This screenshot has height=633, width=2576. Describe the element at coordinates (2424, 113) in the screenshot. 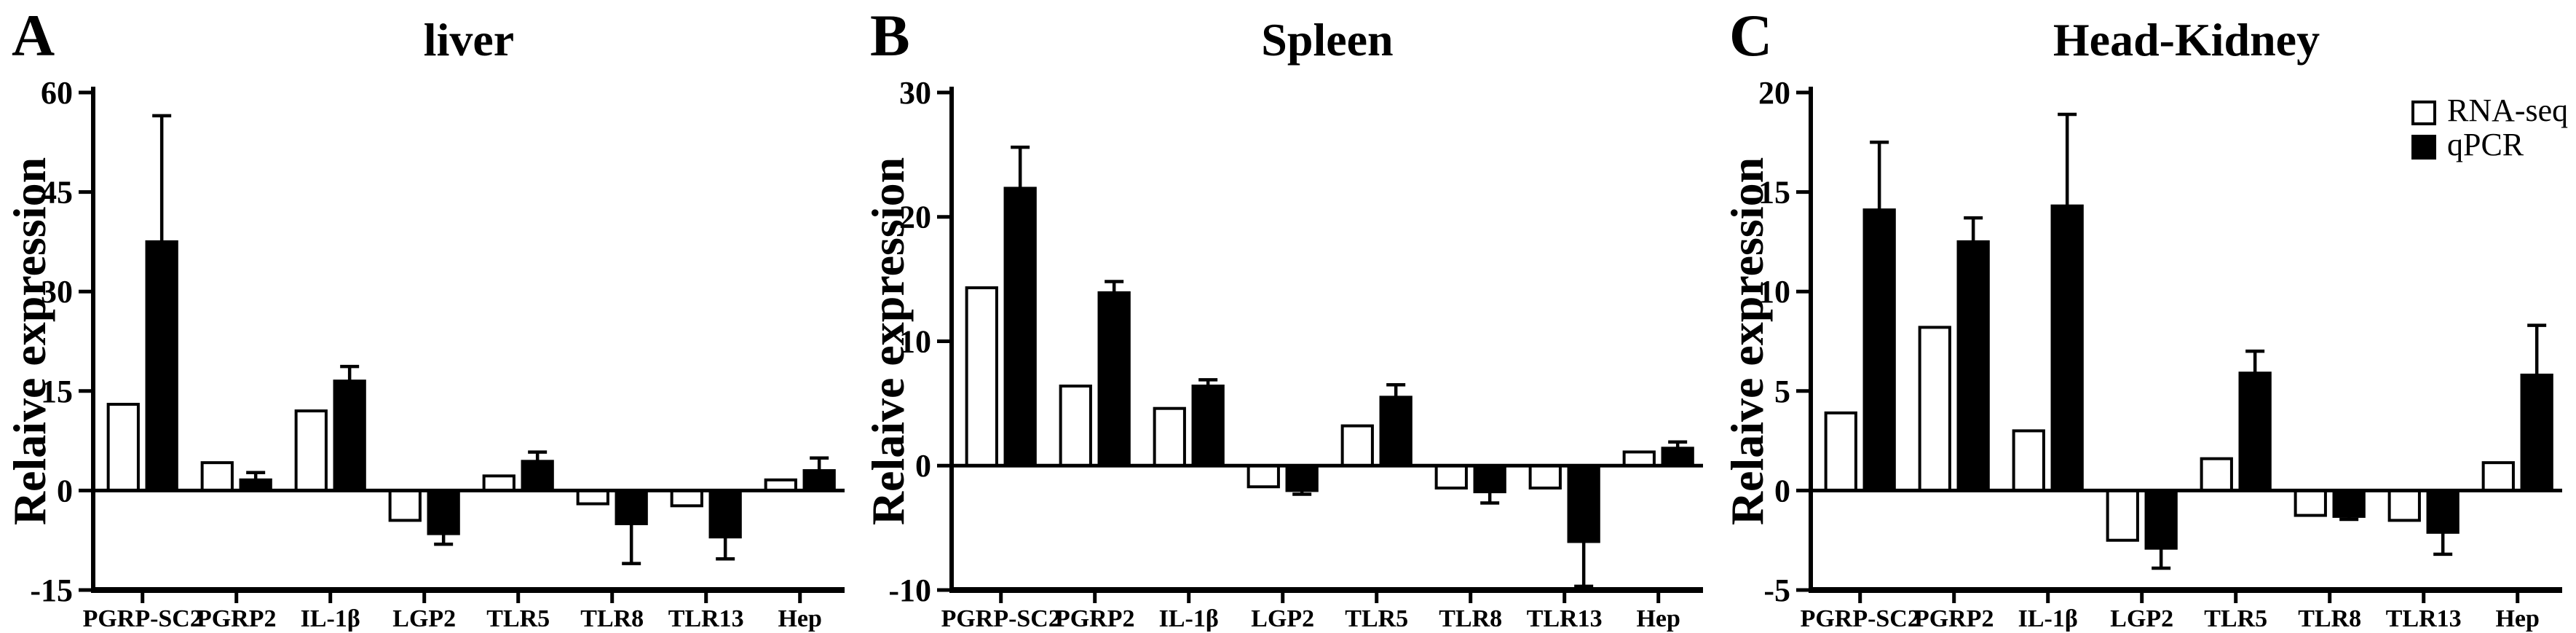

I see `legend-swatch-RNA-seq` at that location.